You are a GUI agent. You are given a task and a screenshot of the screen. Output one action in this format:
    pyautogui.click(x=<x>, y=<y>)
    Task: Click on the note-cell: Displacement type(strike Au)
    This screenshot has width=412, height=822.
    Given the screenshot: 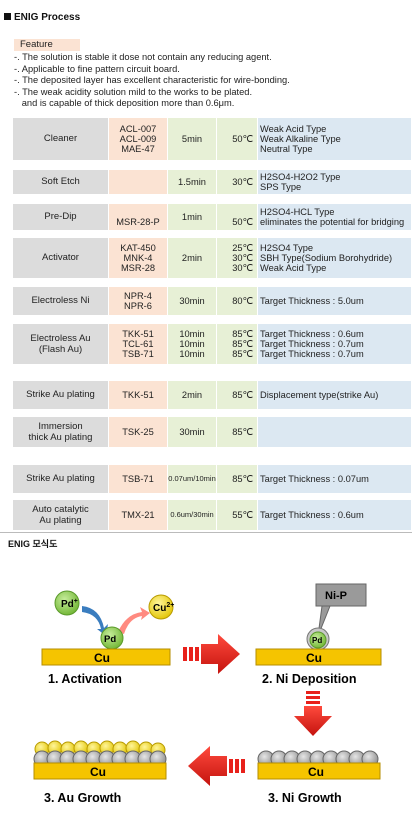 What is the action you would take?
    pyautogui.click(x=334, y=395)
    